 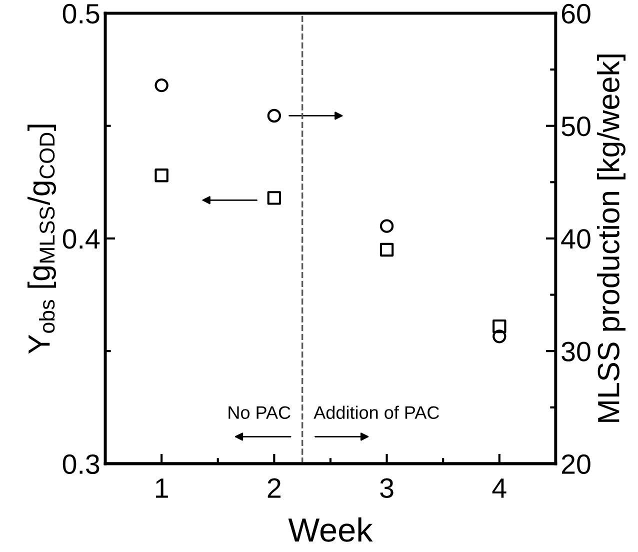 What do you see at coordinates (274, 488) in the screenshot?
I see `x-tick-label: 2` at bounding box center [274, 488].